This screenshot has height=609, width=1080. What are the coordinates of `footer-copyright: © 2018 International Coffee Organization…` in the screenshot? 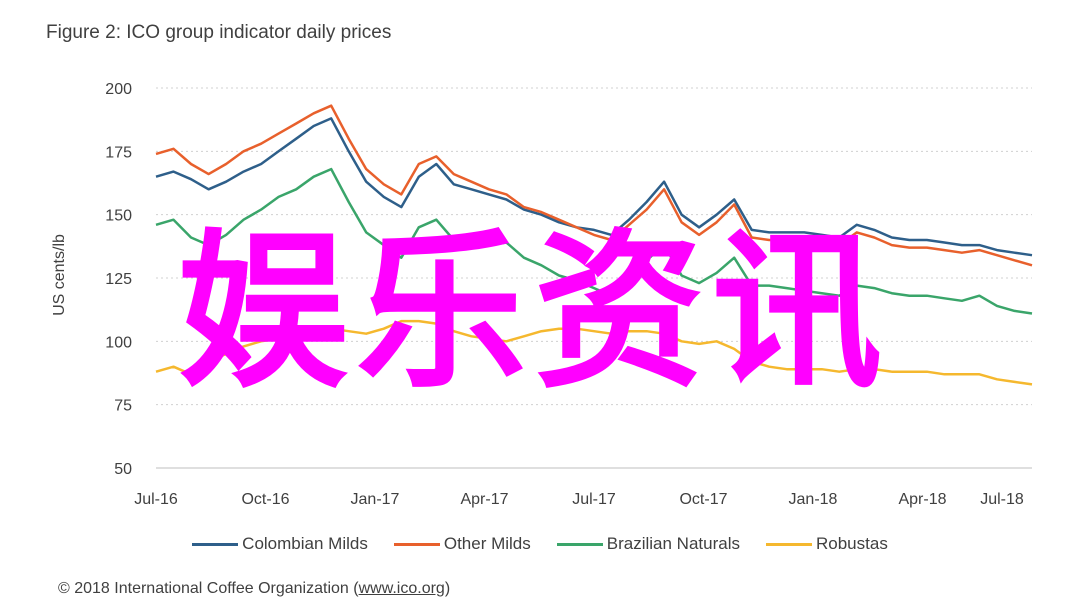 It's located at (208, 588).